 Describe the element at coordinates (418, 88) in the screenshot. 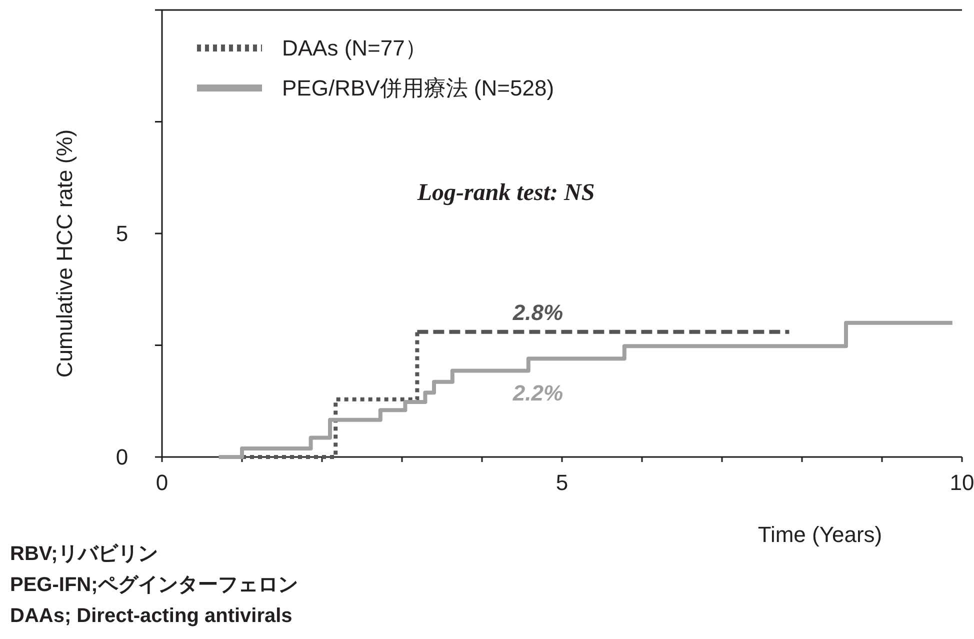

I see `legend-label: PEG/RBV併用療法 (N=528)` at that location.